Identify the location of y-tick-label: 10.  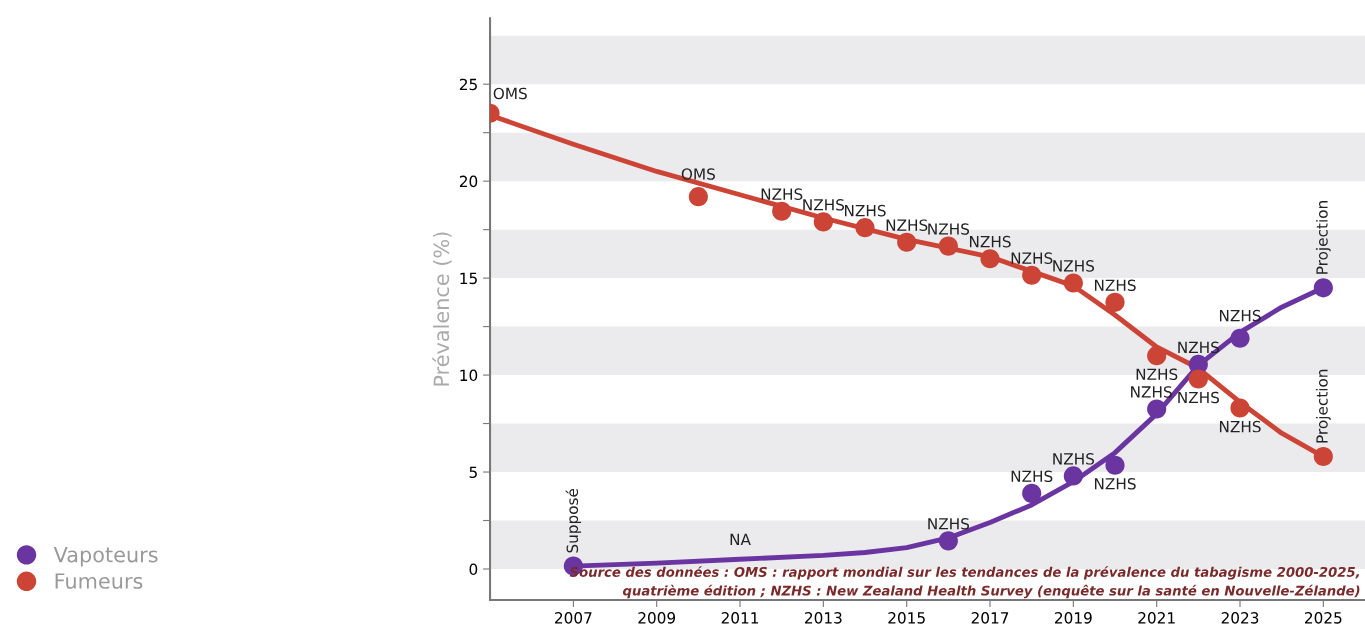
(469, 375).